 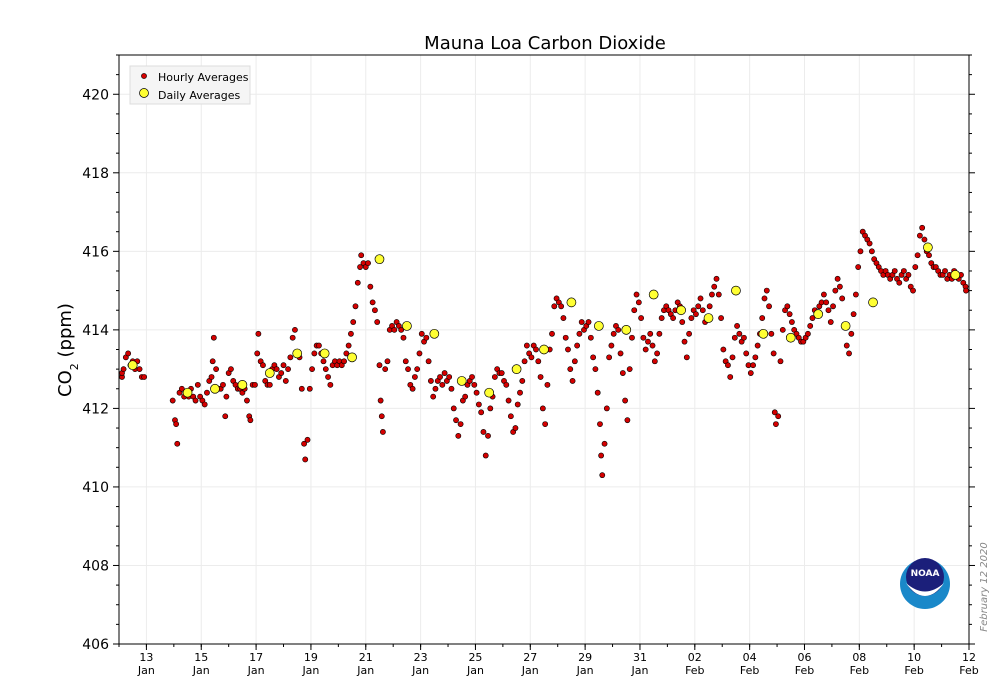 What do you see at coordinates (925, 574) in the screenshot?
I see `noaa-logo-text: NOAA` at bounding box center [925, 574].